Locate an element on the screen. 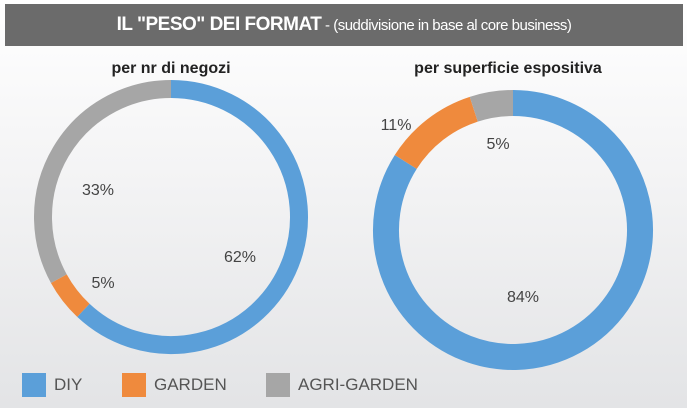 This screenshot has width=687, height=420. legend-item-garden: GARDEN is located at coordinates (174, 385).